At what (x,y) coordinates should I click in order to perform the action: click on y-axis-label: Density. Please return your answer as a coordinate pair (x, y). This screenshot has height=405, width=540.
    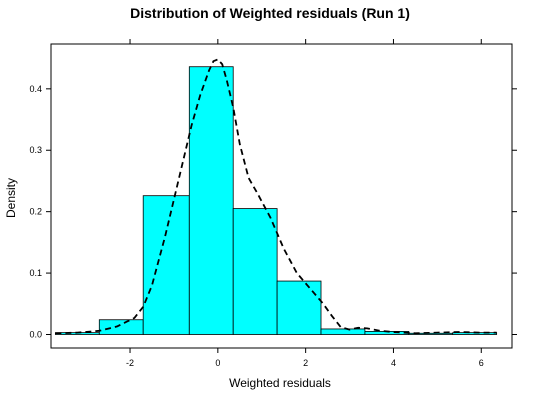
    Looking at the image, I should click on (11, 198).